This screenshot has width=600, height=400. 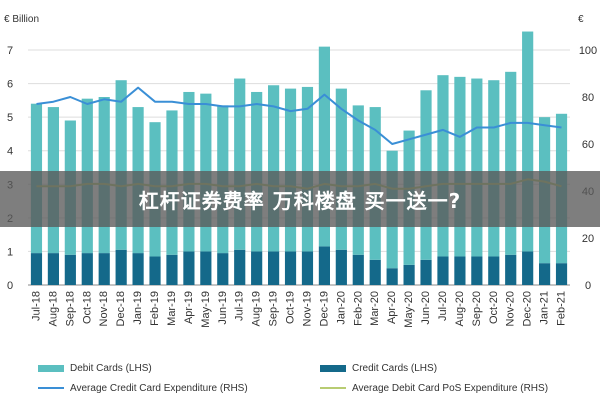 I want to click on legend-item-avg-debit: Average Debit Card PoS Expenditure (RHS), so click(x=455, y=388).